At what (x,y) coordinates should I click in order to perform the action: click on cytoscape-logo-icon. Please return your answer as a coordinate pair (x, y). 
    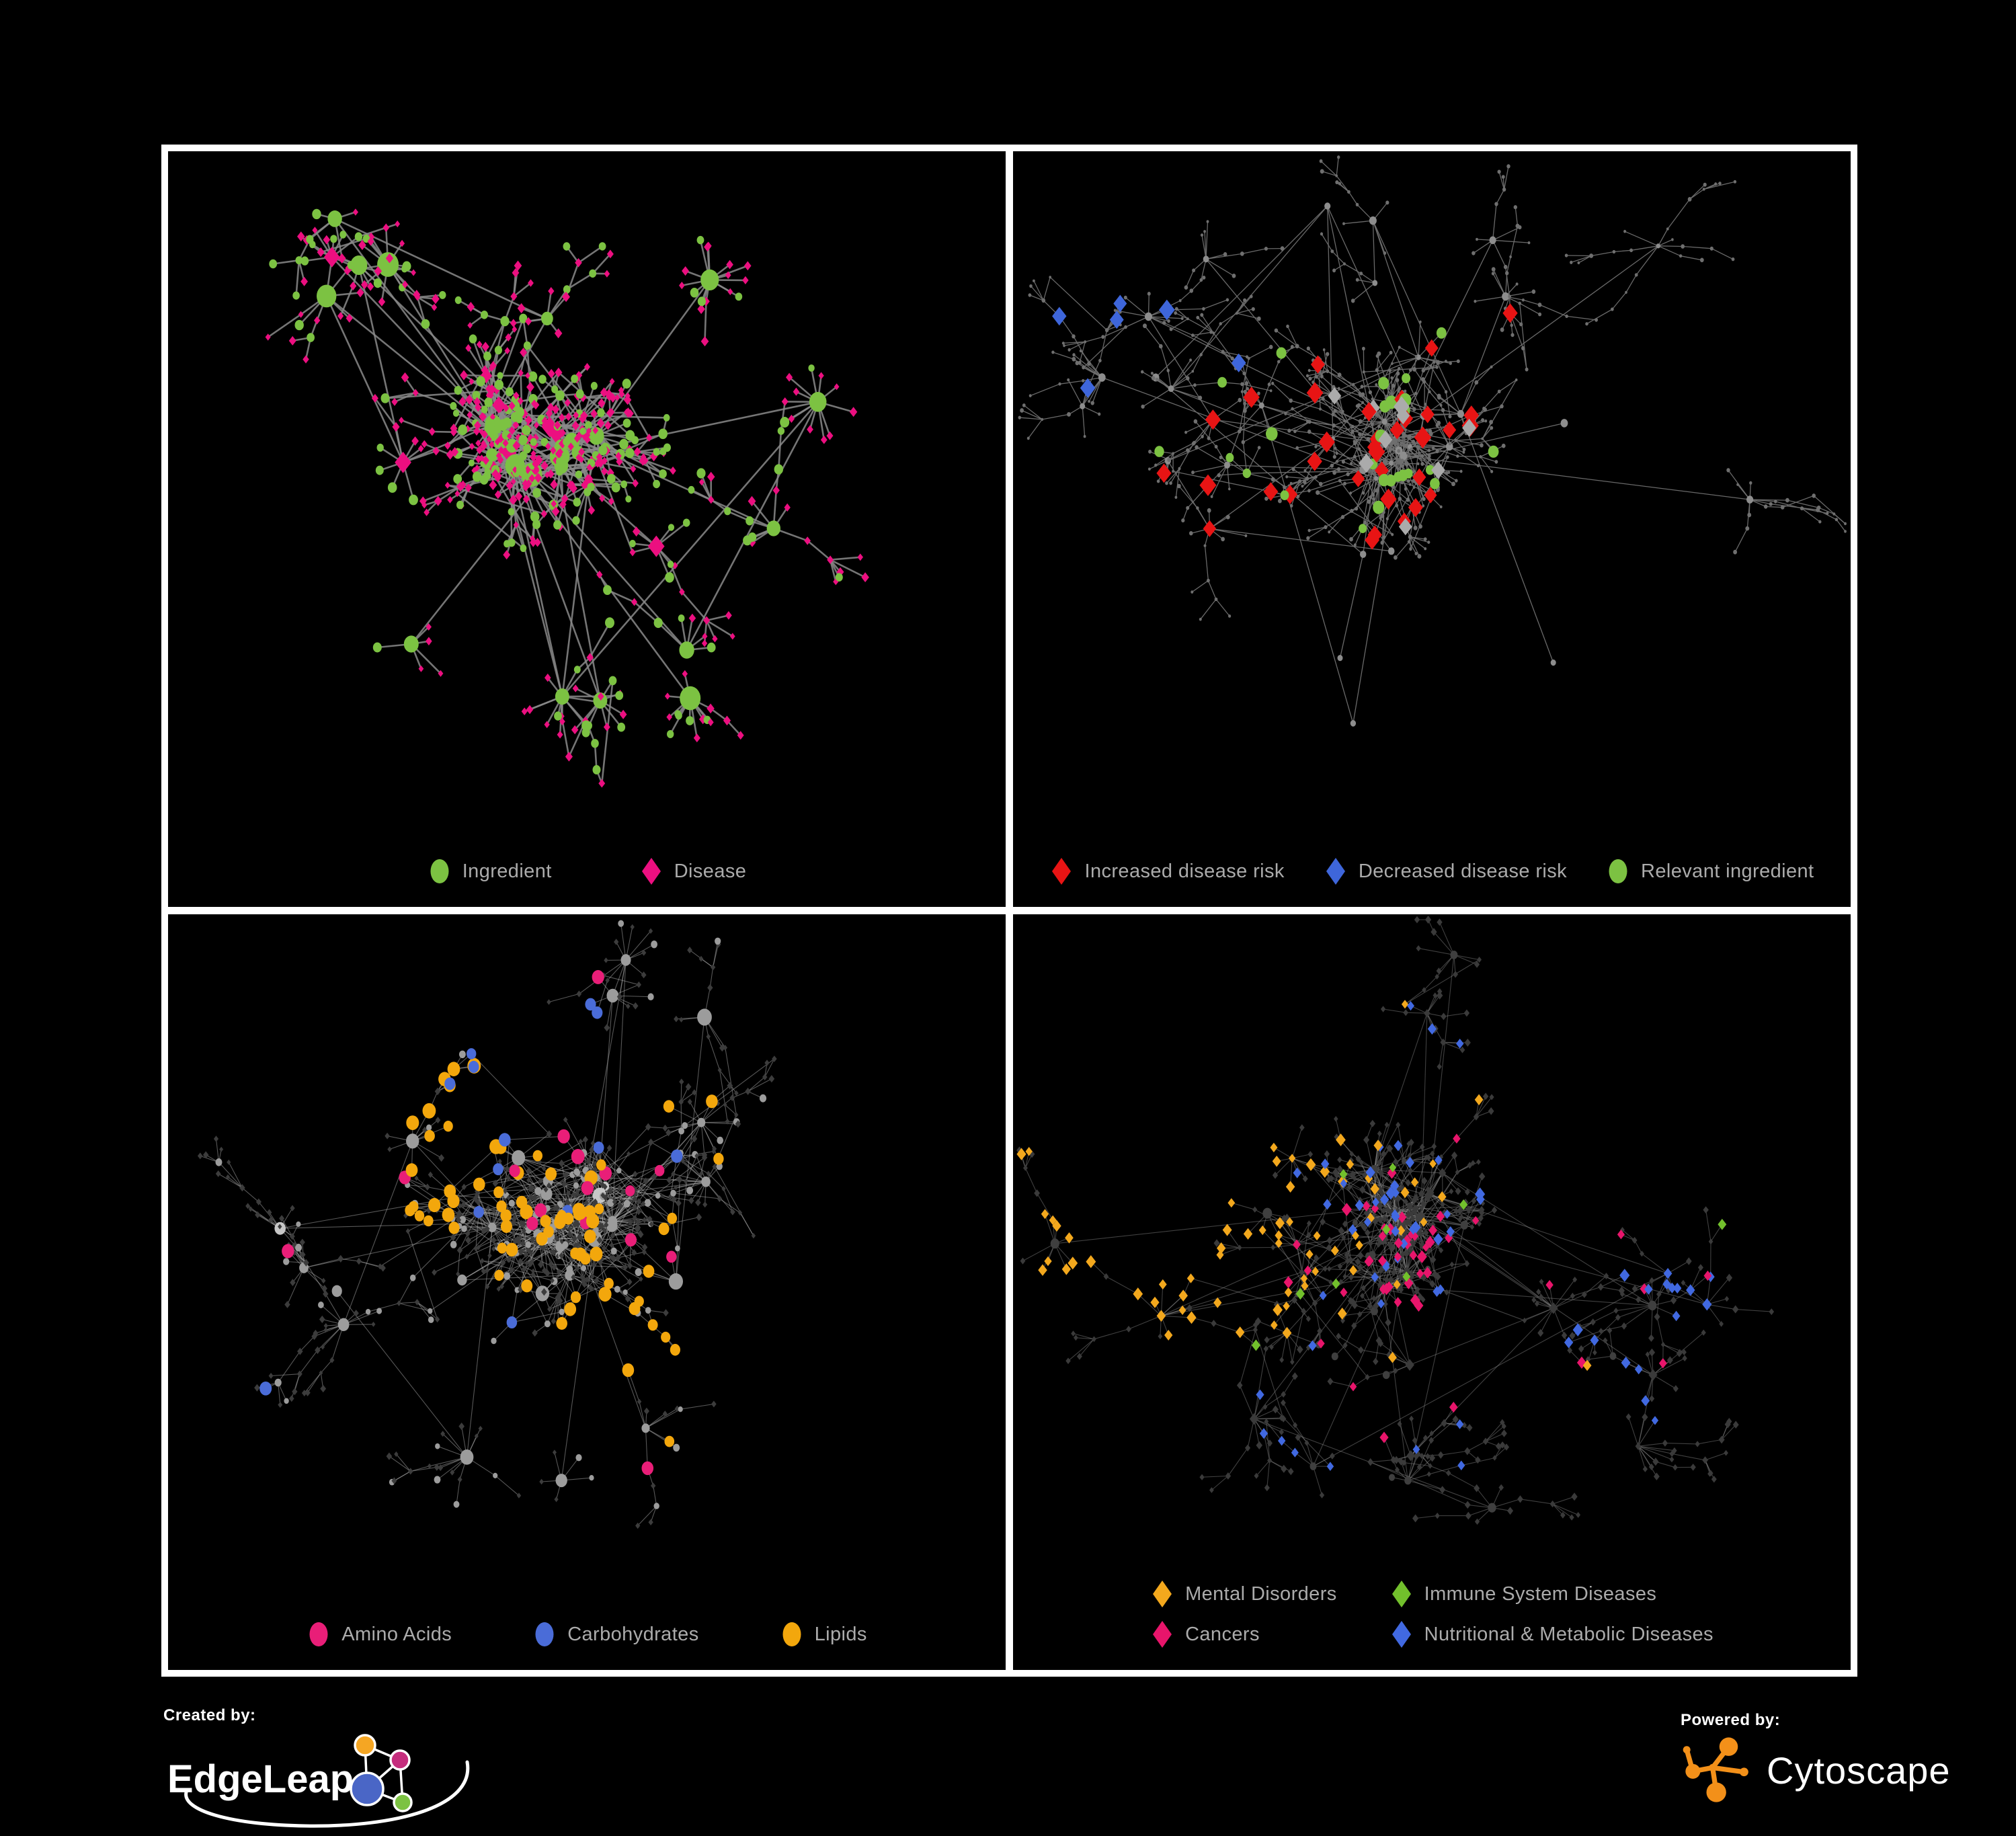
    Looking at the image, I should click on (1718, 1770).